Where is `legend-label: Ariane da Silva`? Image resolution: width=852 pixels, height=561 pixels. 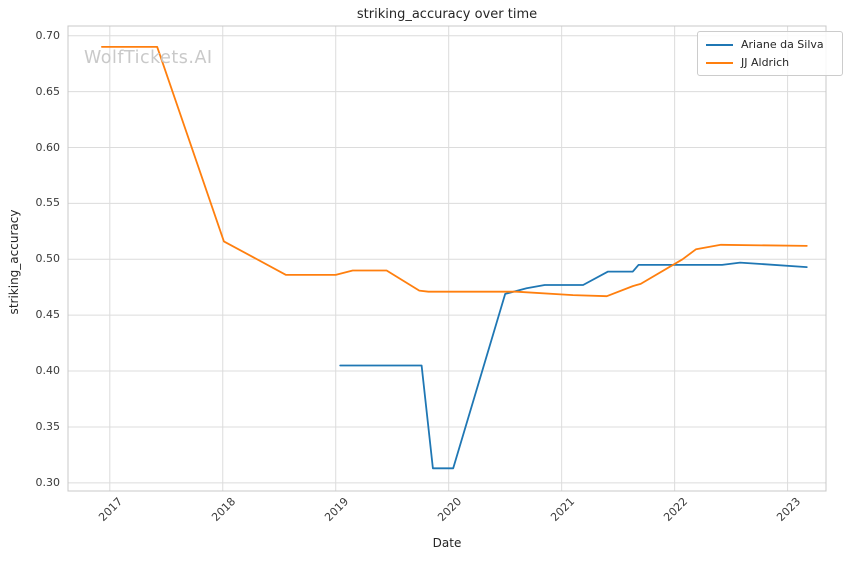
legend-label: Ariane da Silva is located at coordinates (782, 44).